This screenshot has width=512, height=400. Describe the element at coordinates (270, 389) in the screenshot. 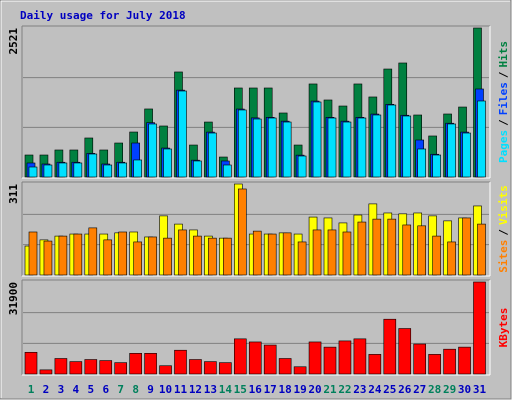

I see `x-tick-label: 17` at that location.